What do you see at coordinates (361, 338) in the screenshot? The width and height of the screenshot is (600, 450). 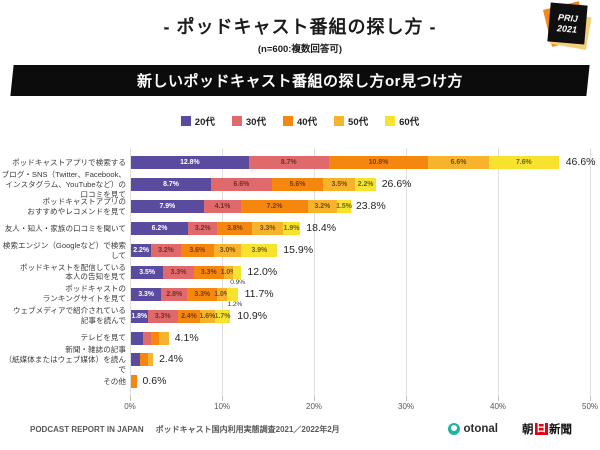 I see `bar-segments` at bounding box center [361, 338].